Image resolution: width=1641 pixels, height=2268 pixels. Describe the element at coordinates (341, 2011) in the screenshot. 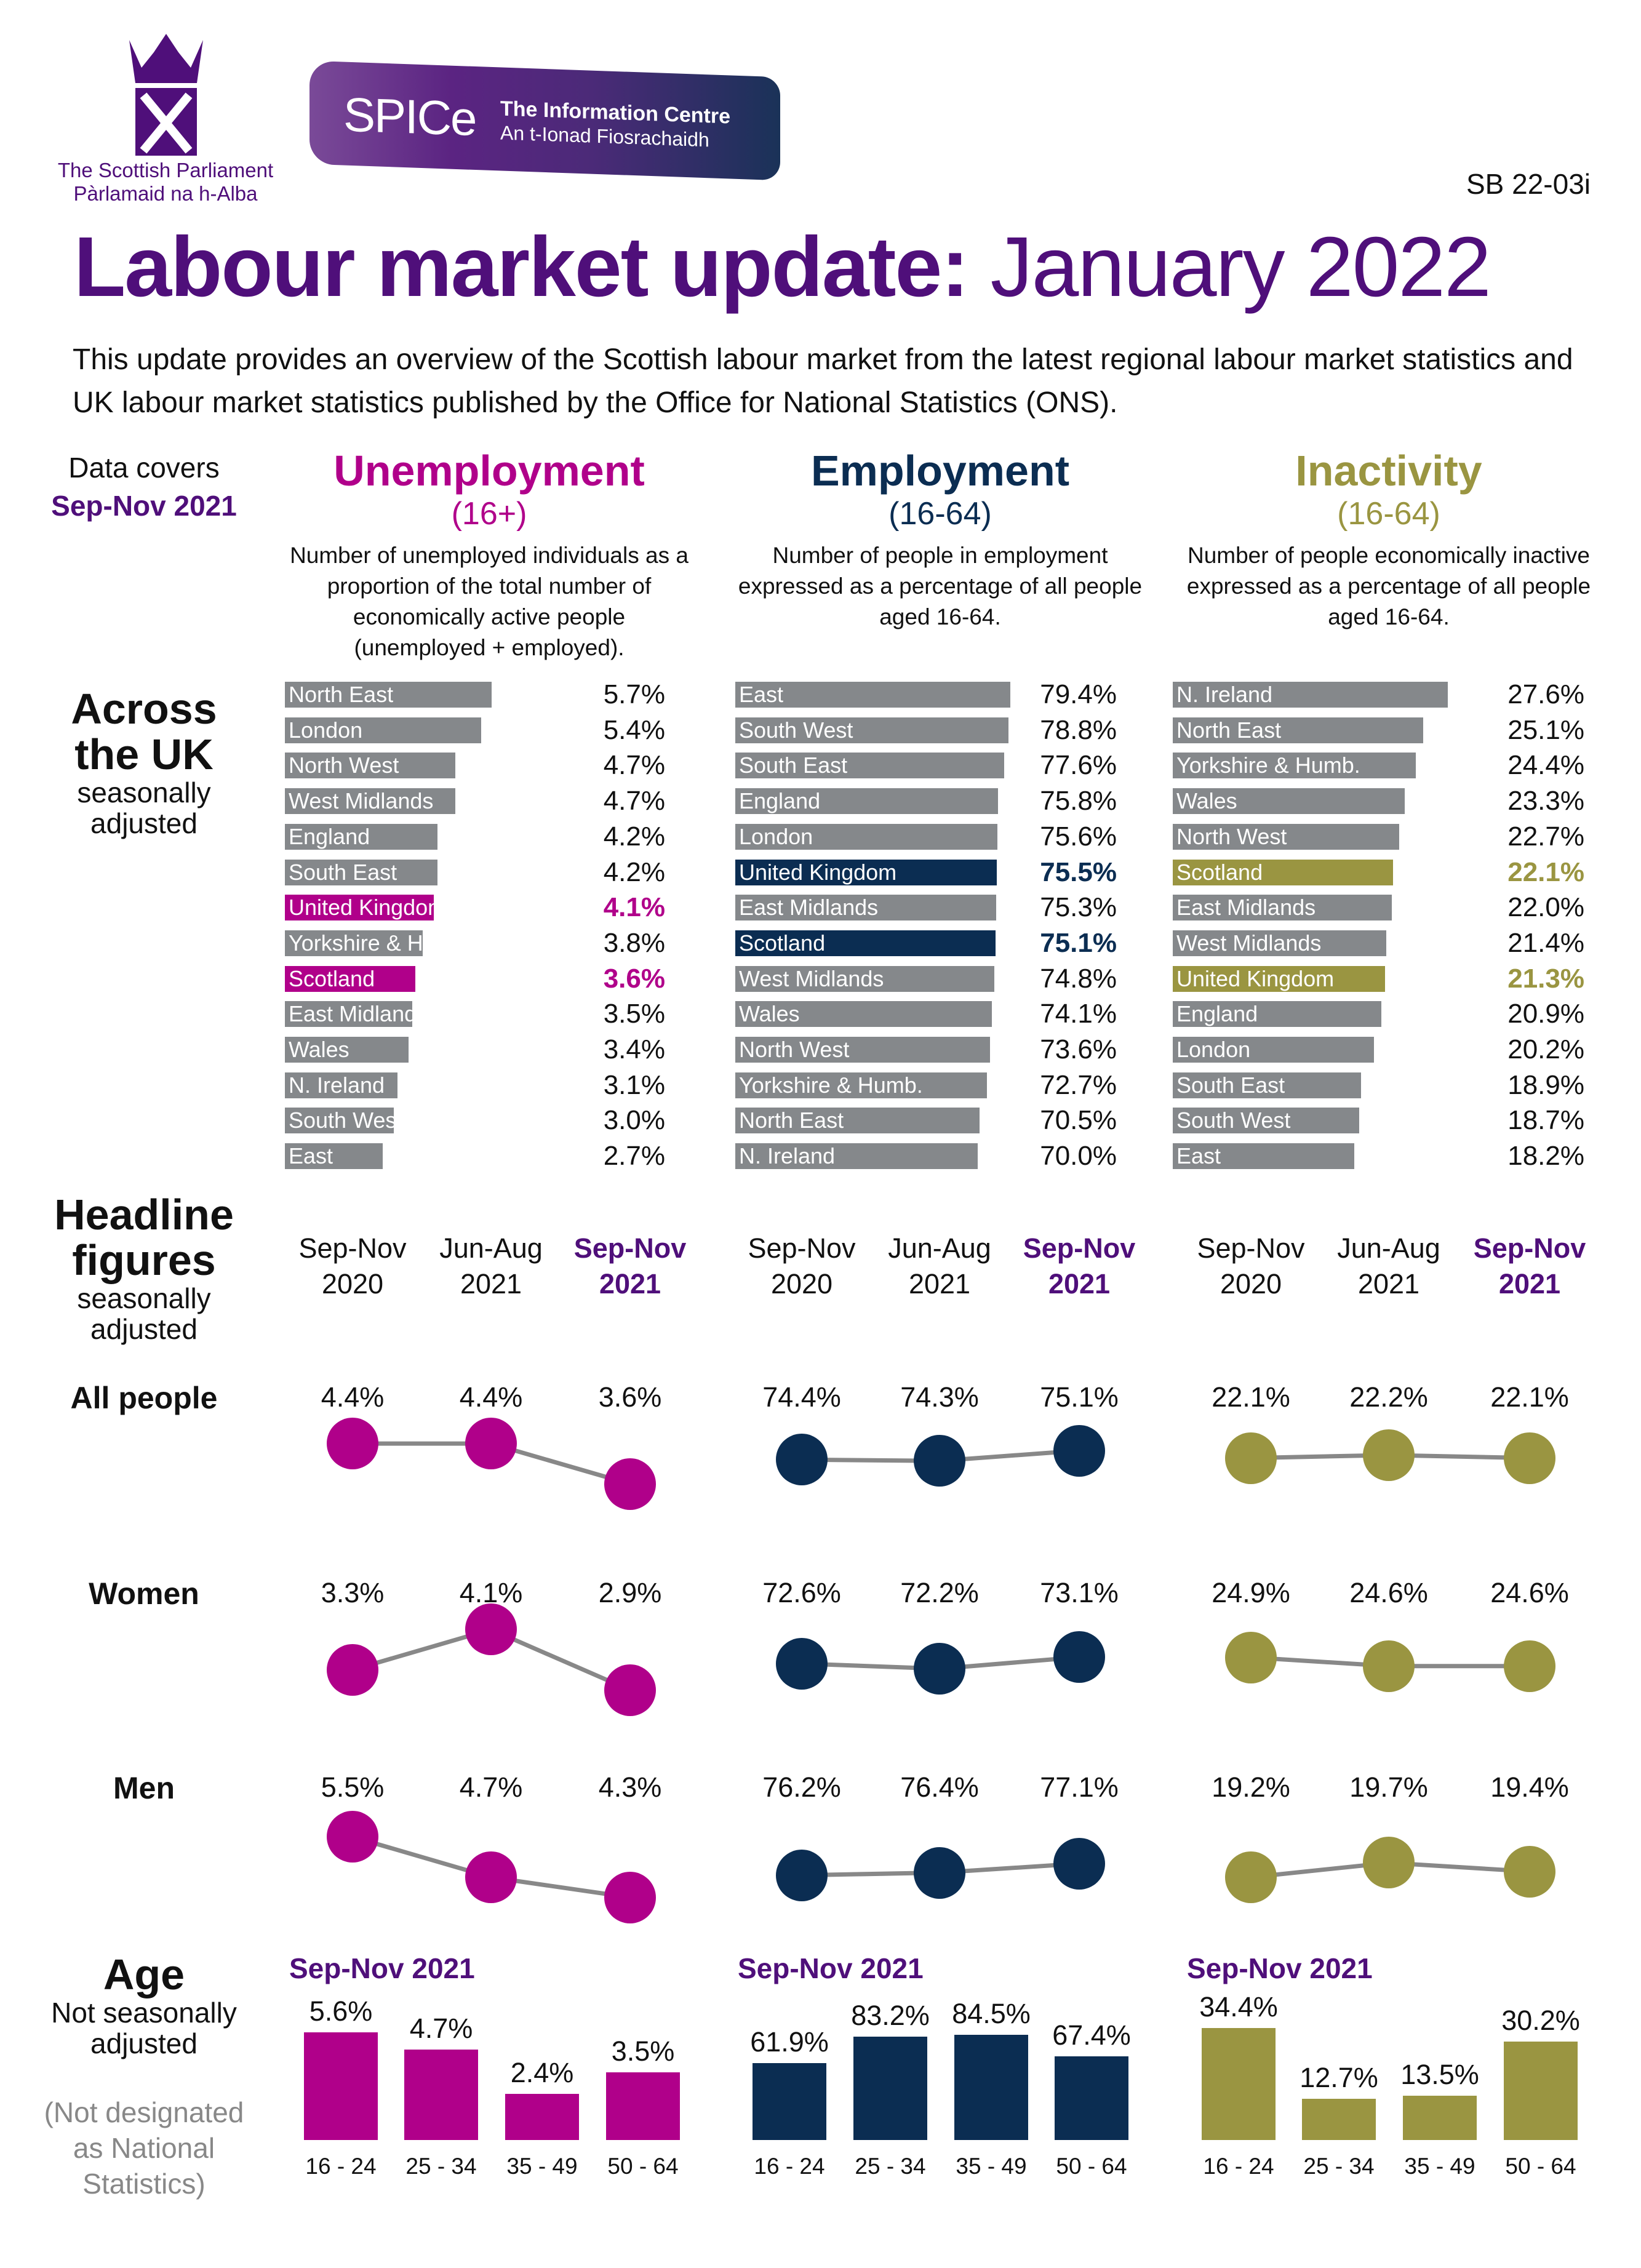

I see `unemployment-age-value: 5.6%` at that location.